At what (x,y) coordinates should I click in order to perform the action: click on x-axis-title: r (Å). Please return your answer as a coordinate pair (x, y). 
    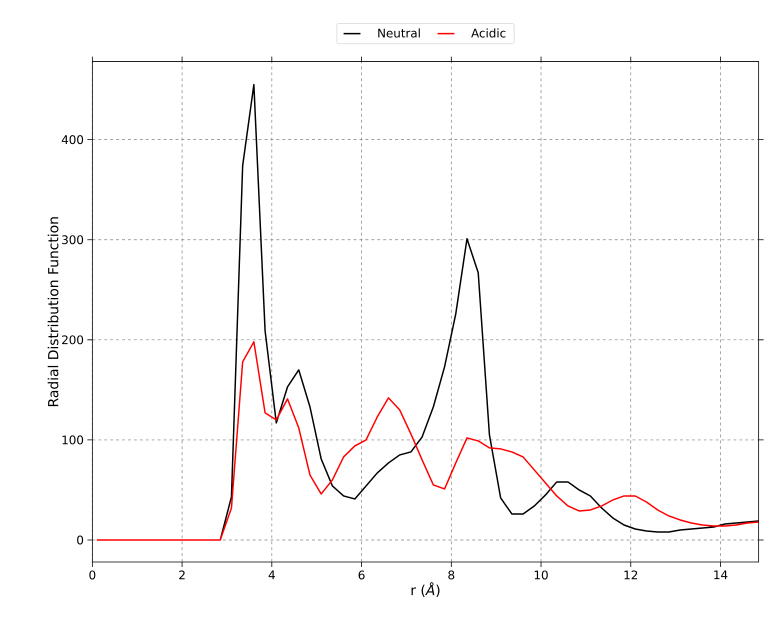
    Looking at the image, I should click on (426, 590).